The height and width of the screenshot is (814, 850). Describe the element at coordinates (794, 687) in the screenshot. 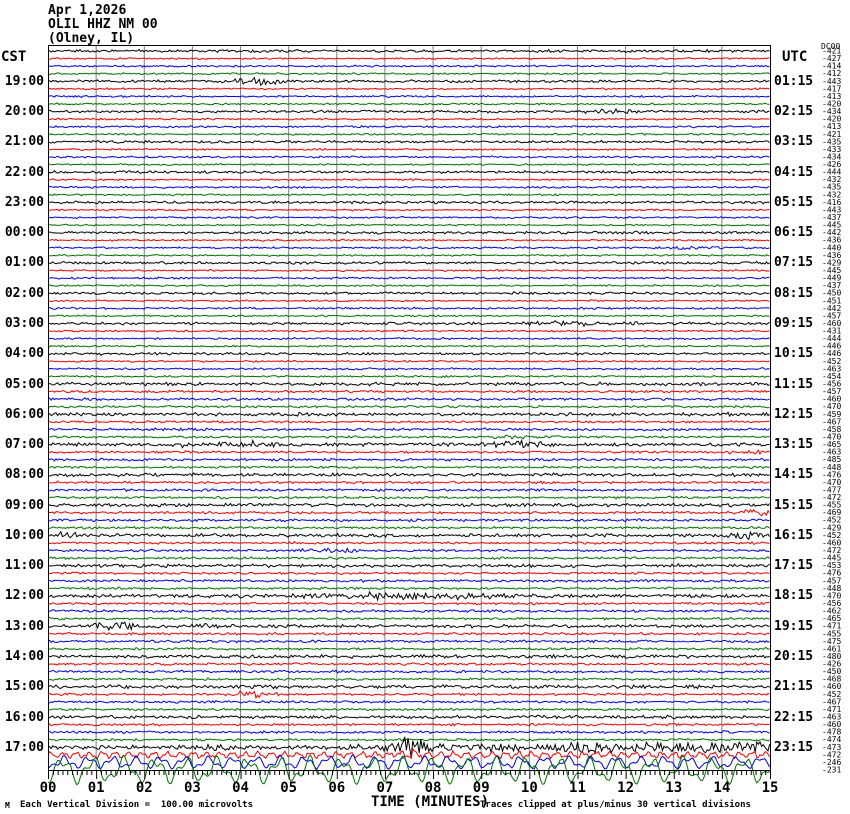

I see `utc-time-label: 21:15` at that location.